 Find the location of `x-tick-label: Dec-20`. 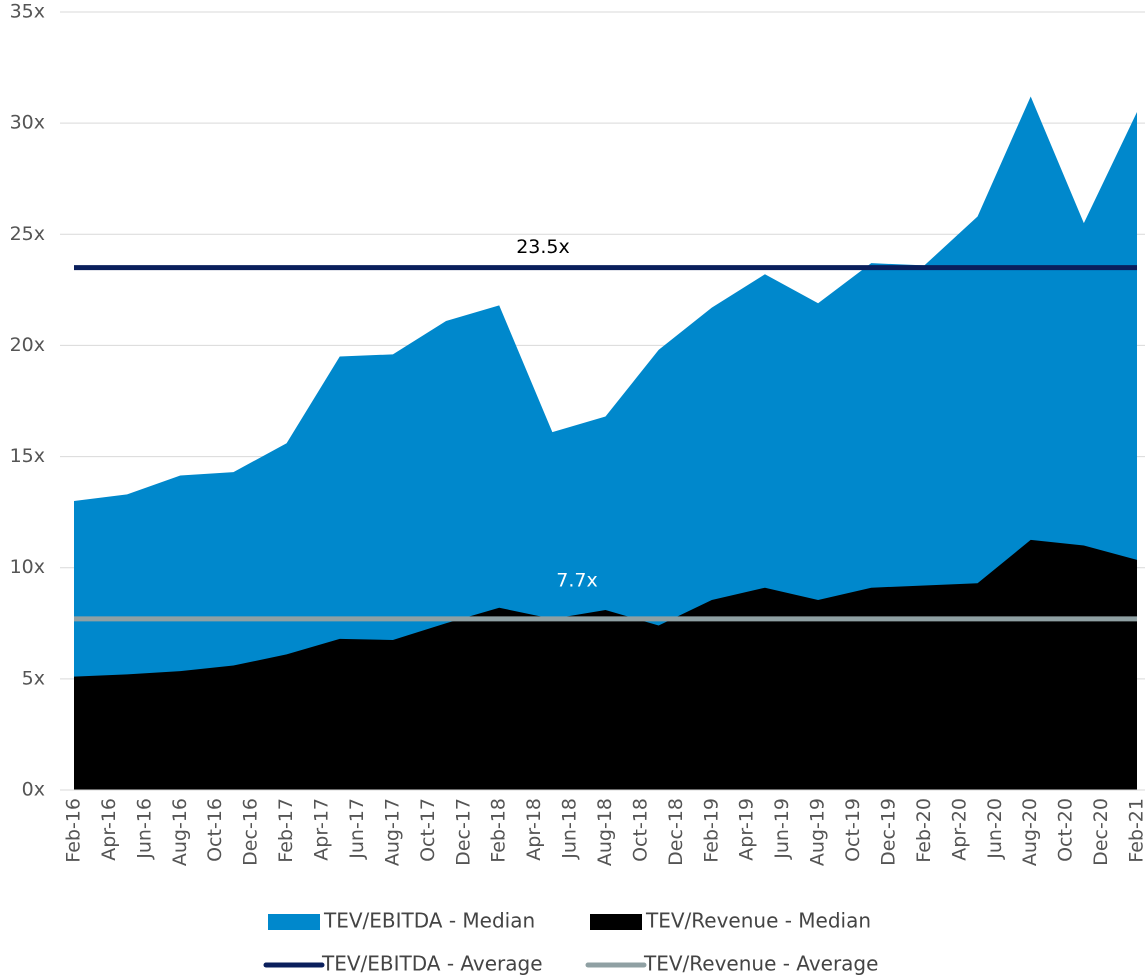

x-tick-label: Dec-20 is located at coordinates (1101, 832).